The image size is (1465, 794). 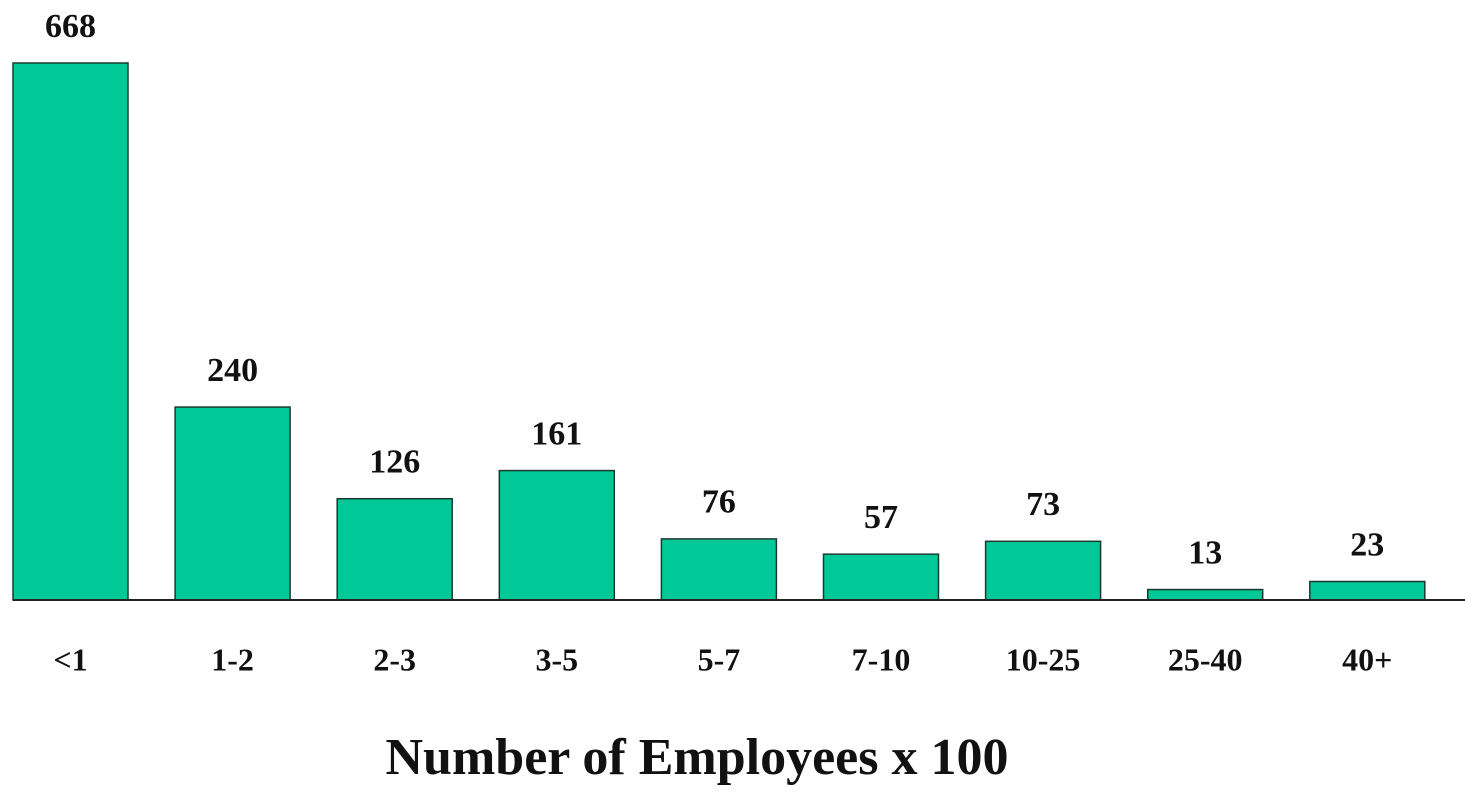 What do you see at coordinates (696, 757) in the screenshot?
I see `x-axis-label: Number of Employees x 100` at bounding box center [696, 757].